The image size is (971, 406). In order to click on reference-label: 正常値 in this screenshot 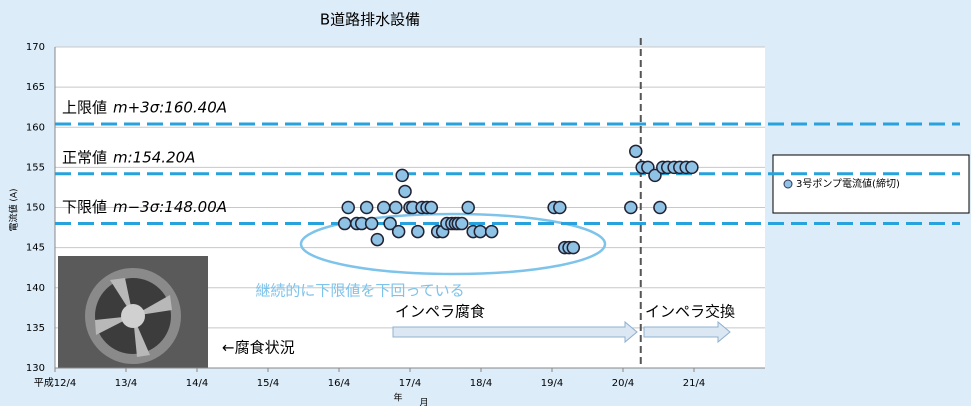, I will do `click(84, 157)`.